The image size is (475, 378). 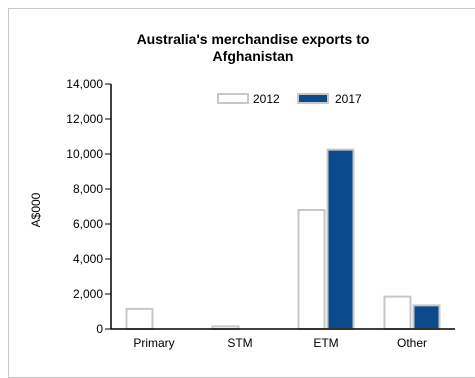 What do you see at coordinates (88, 294) in the screenshot?
I see `y-tick-label: 2,000` at bounding box center [88, 294].